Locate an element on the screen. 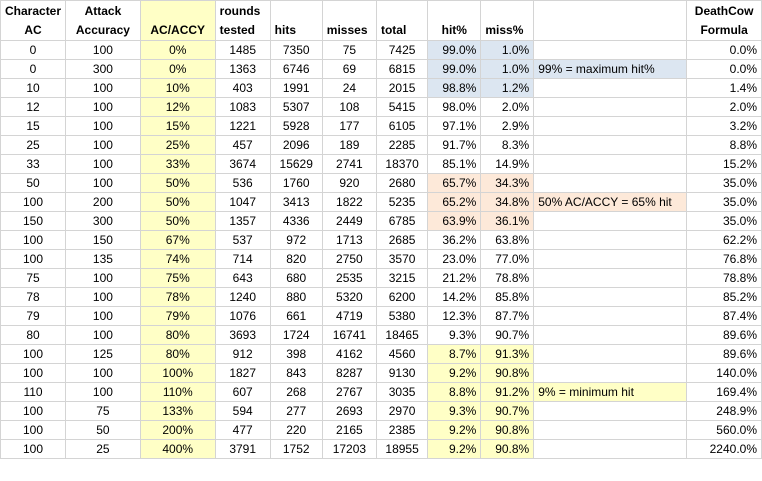  cell-ac-accy: 110% is located at coordinates (177, 392).